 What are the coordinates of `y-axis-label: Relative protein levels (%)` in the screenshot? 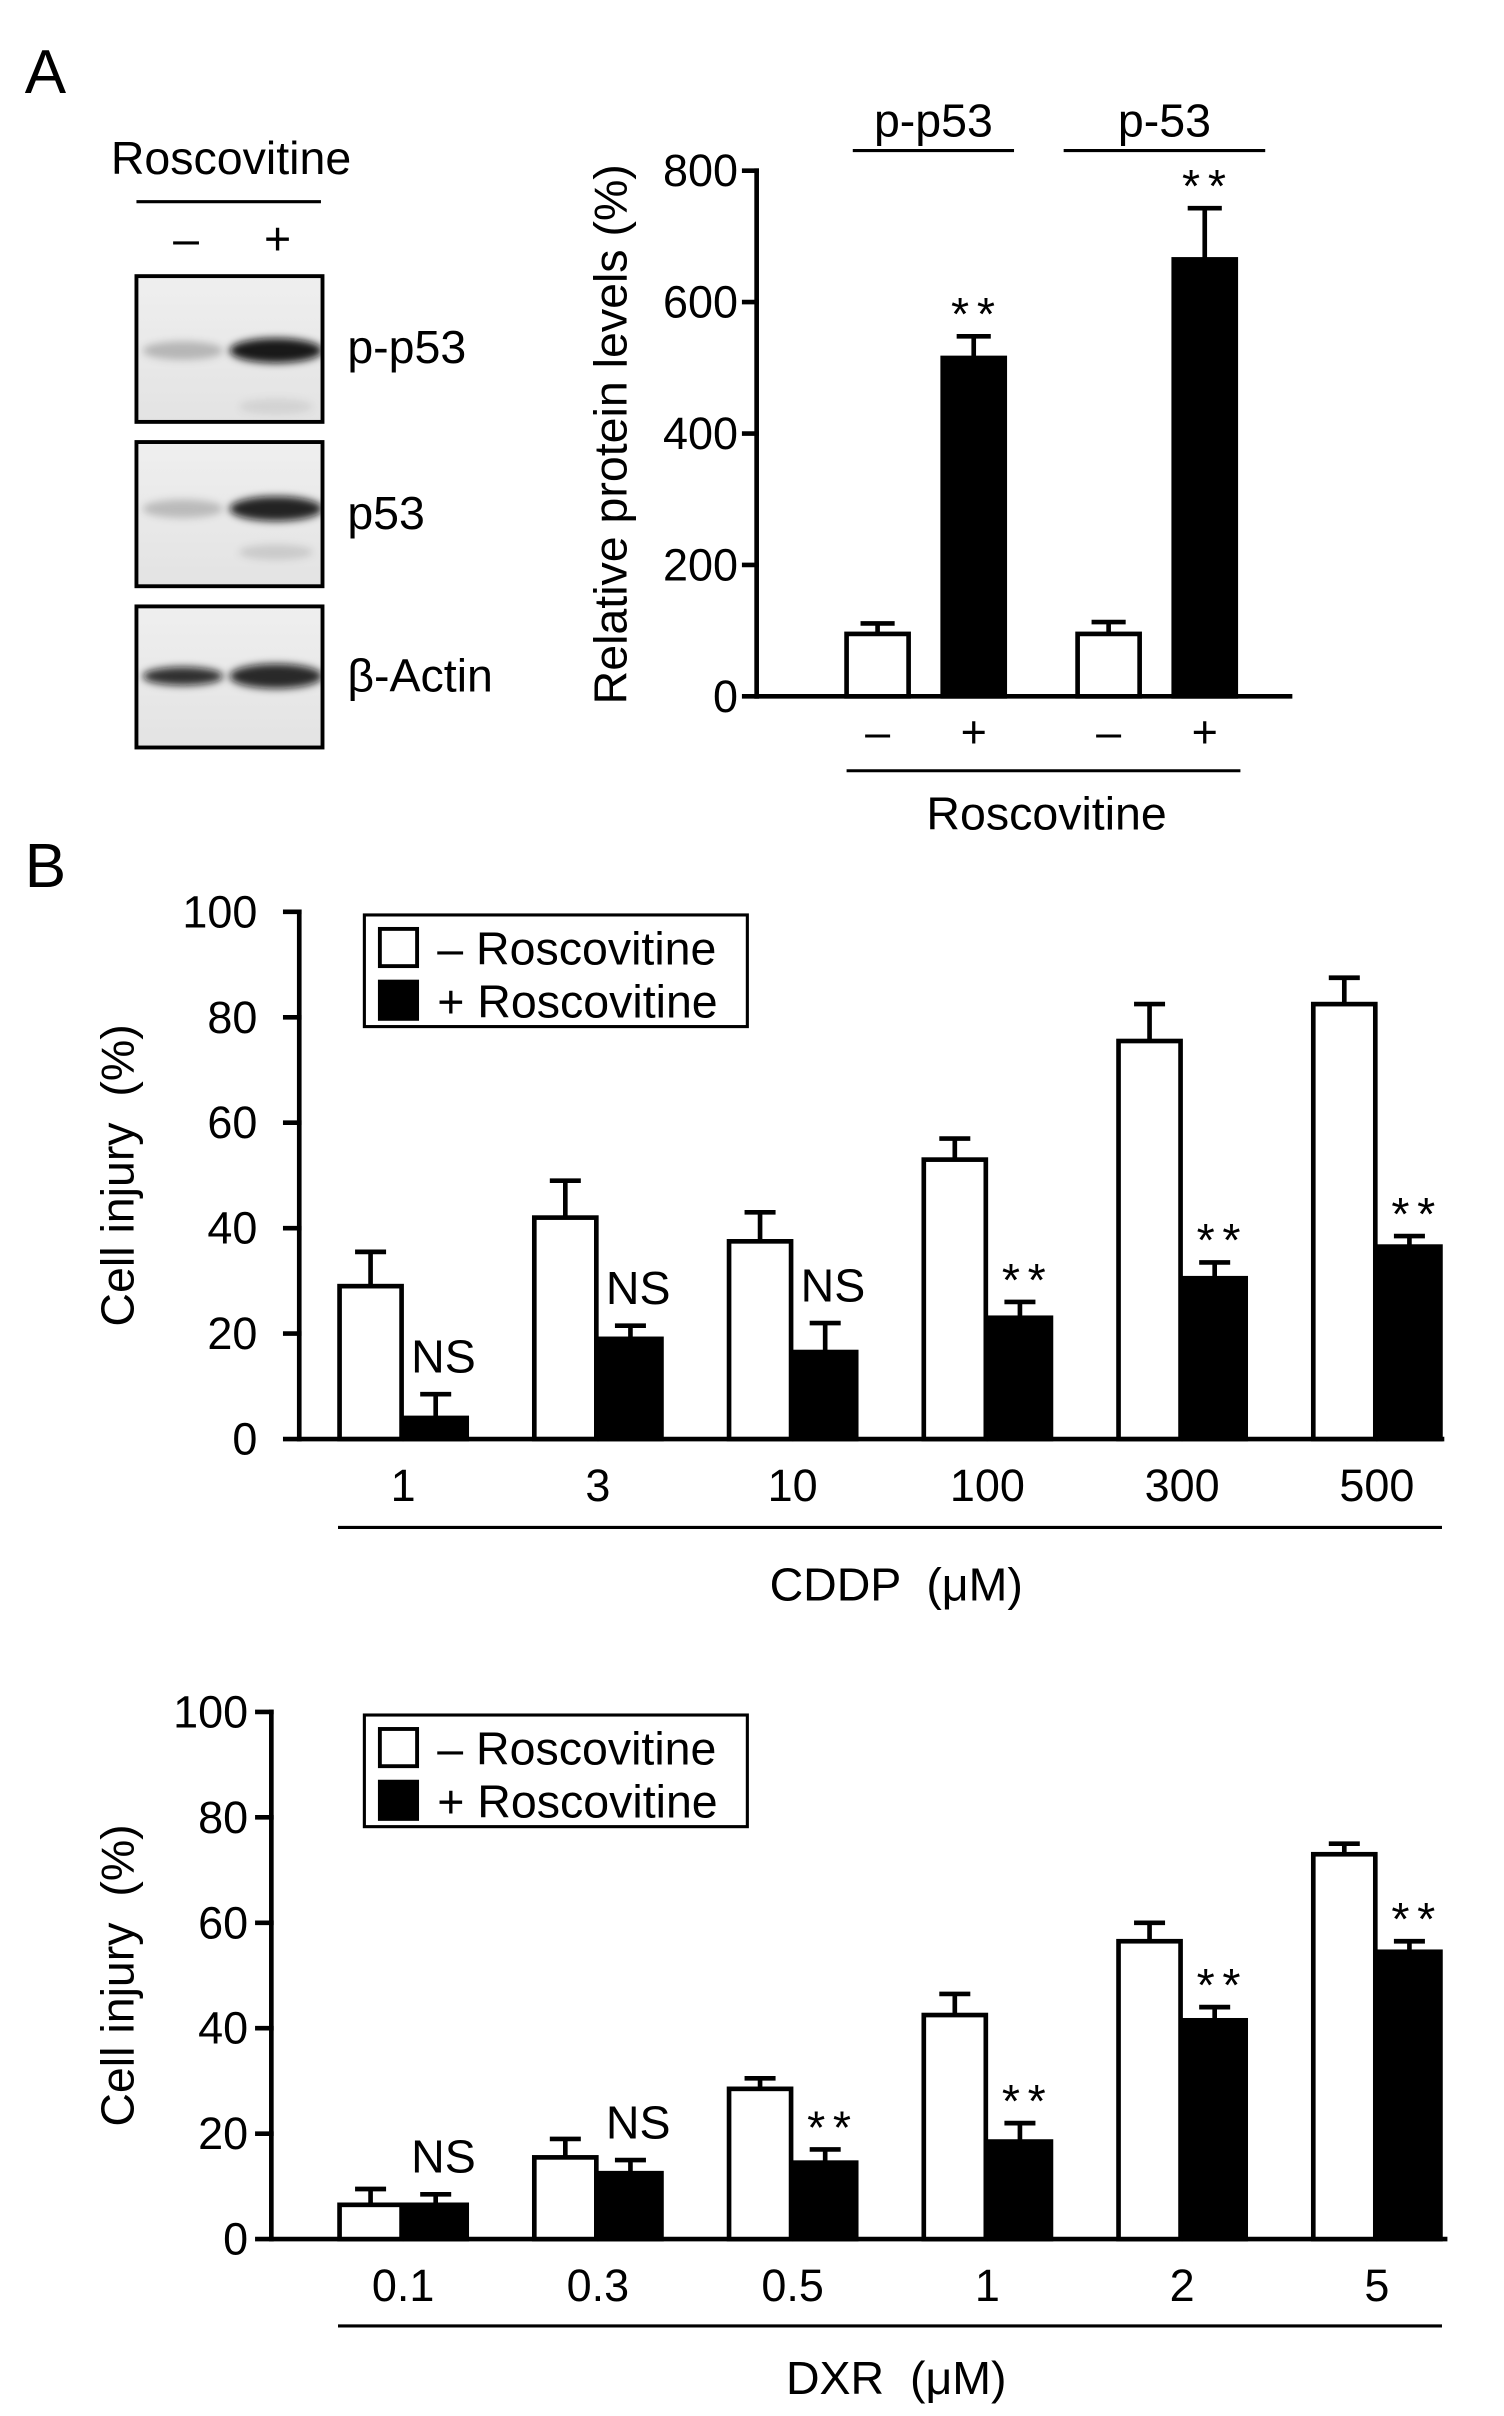 It's located at (610, 434).